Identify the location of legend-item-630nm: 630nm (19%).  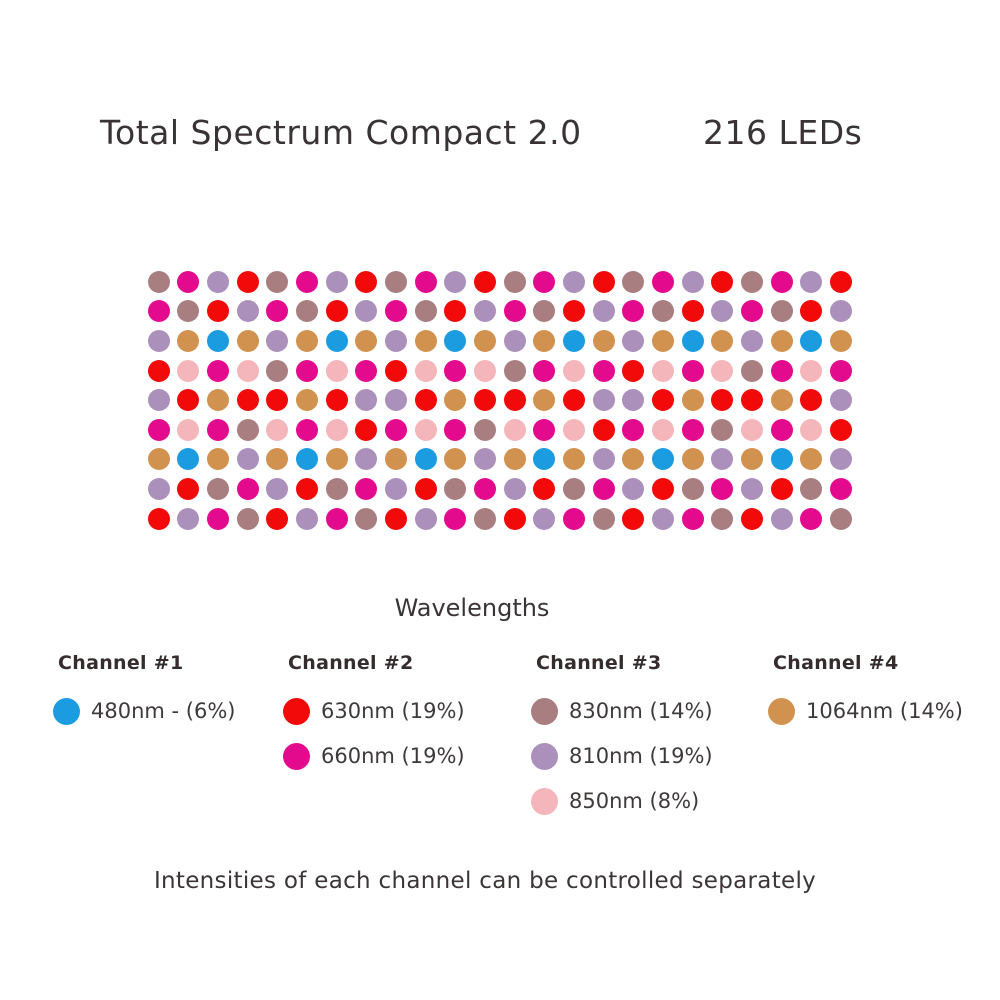
(400, 720).